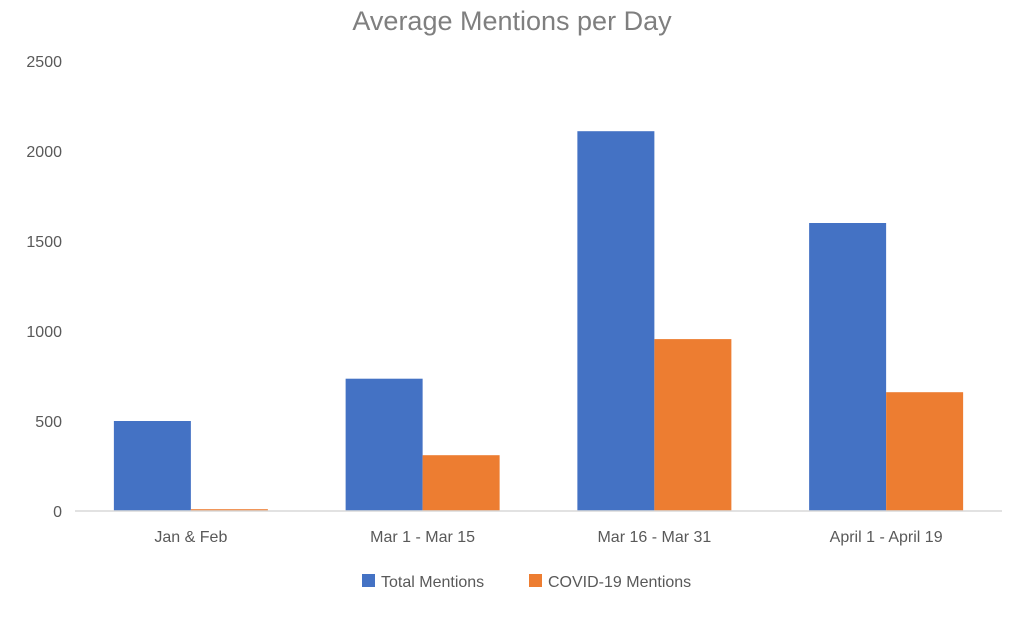  Describe the element at coordinates (44, 332) in the screenshot. I see `y-tick-label: 1000` at that location.